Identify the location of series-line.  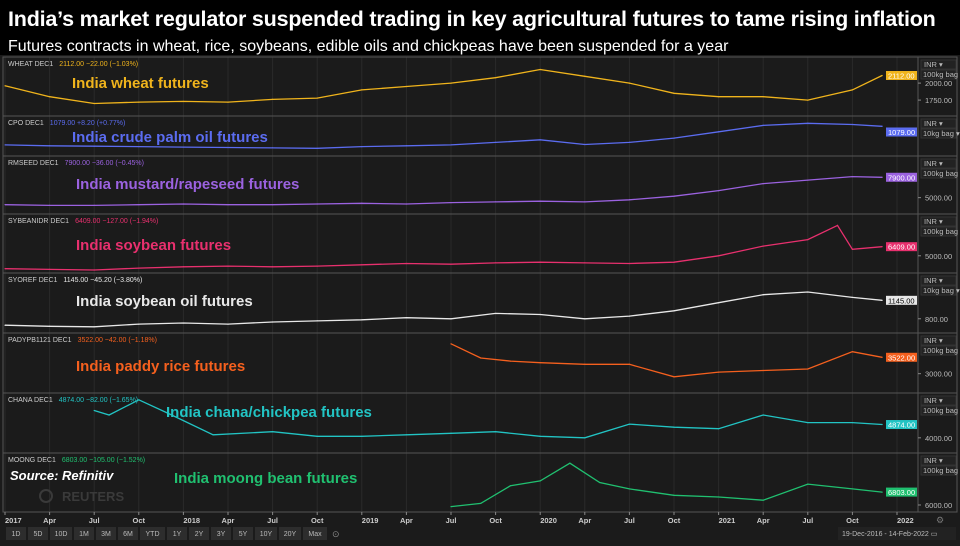
(443, 247).